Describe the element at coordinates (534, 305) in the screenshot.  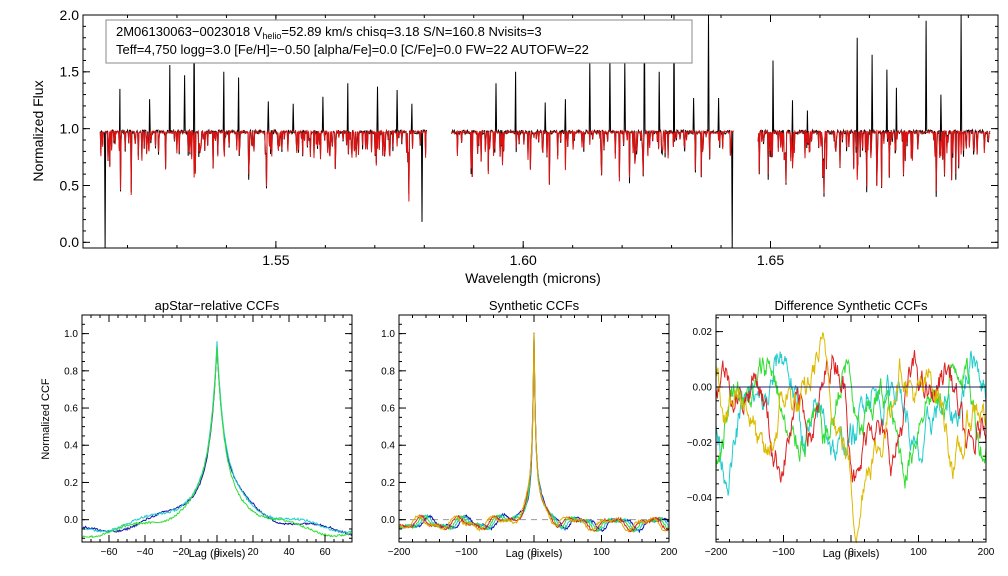
I see `synthetic-ccf-title: Synthetic CCFs` at that location.